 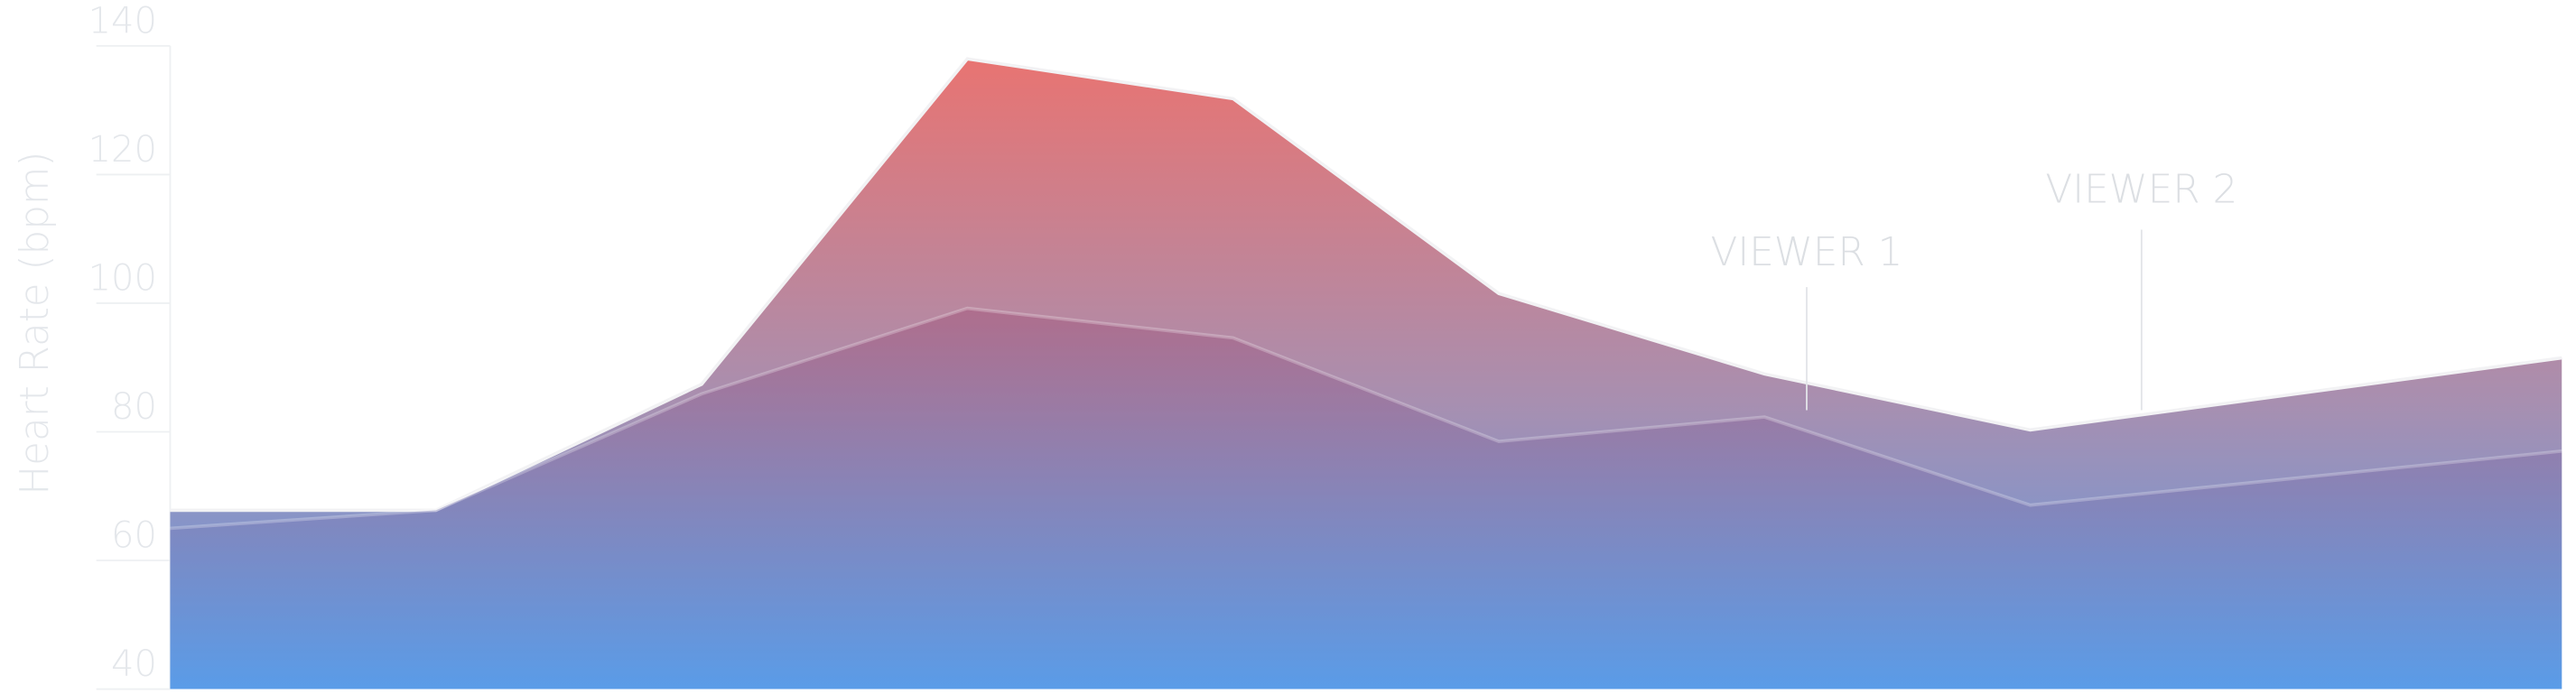 I want to click on annotation: VIEWER 2, so click(x=2141, y=190).